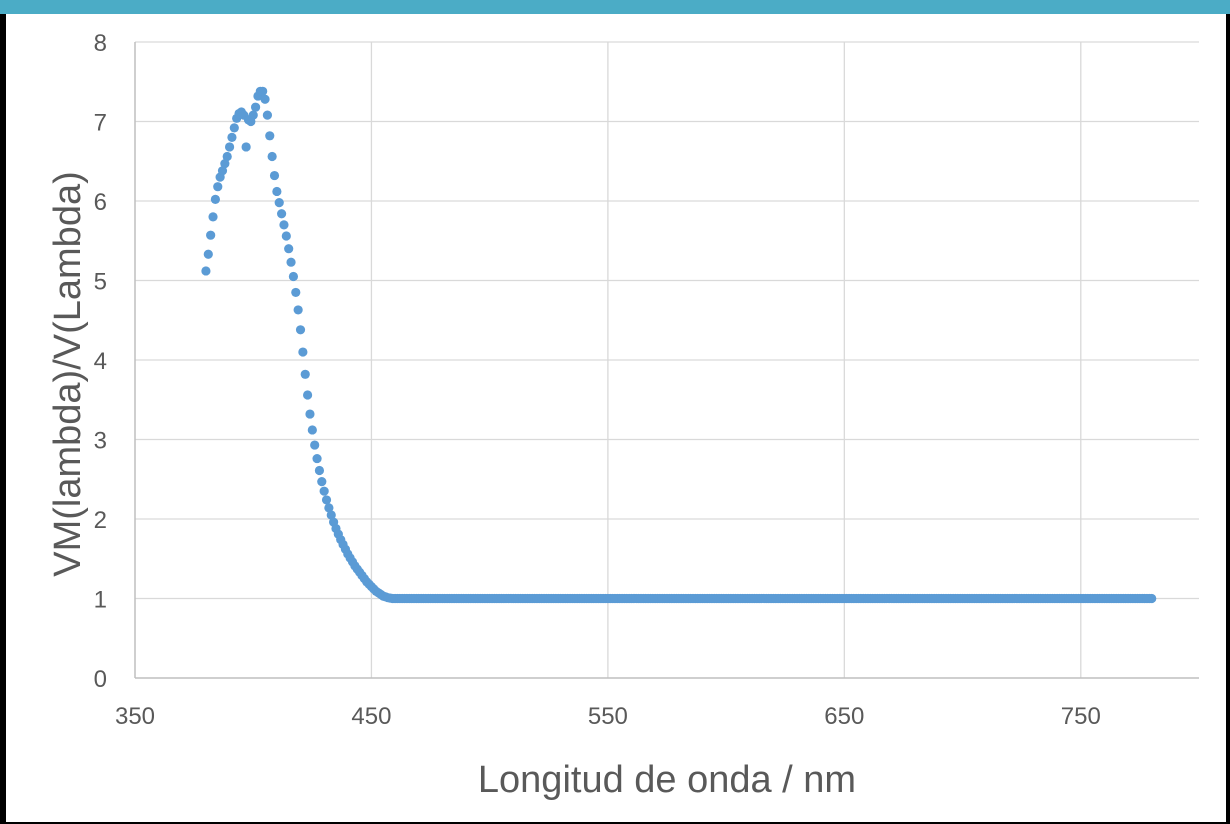 This screenshot has height=824, width=1230. What do you see at coordinates (615, 7) in the screenshot?
I see `window-top-band` at bounding box center [615, 7].